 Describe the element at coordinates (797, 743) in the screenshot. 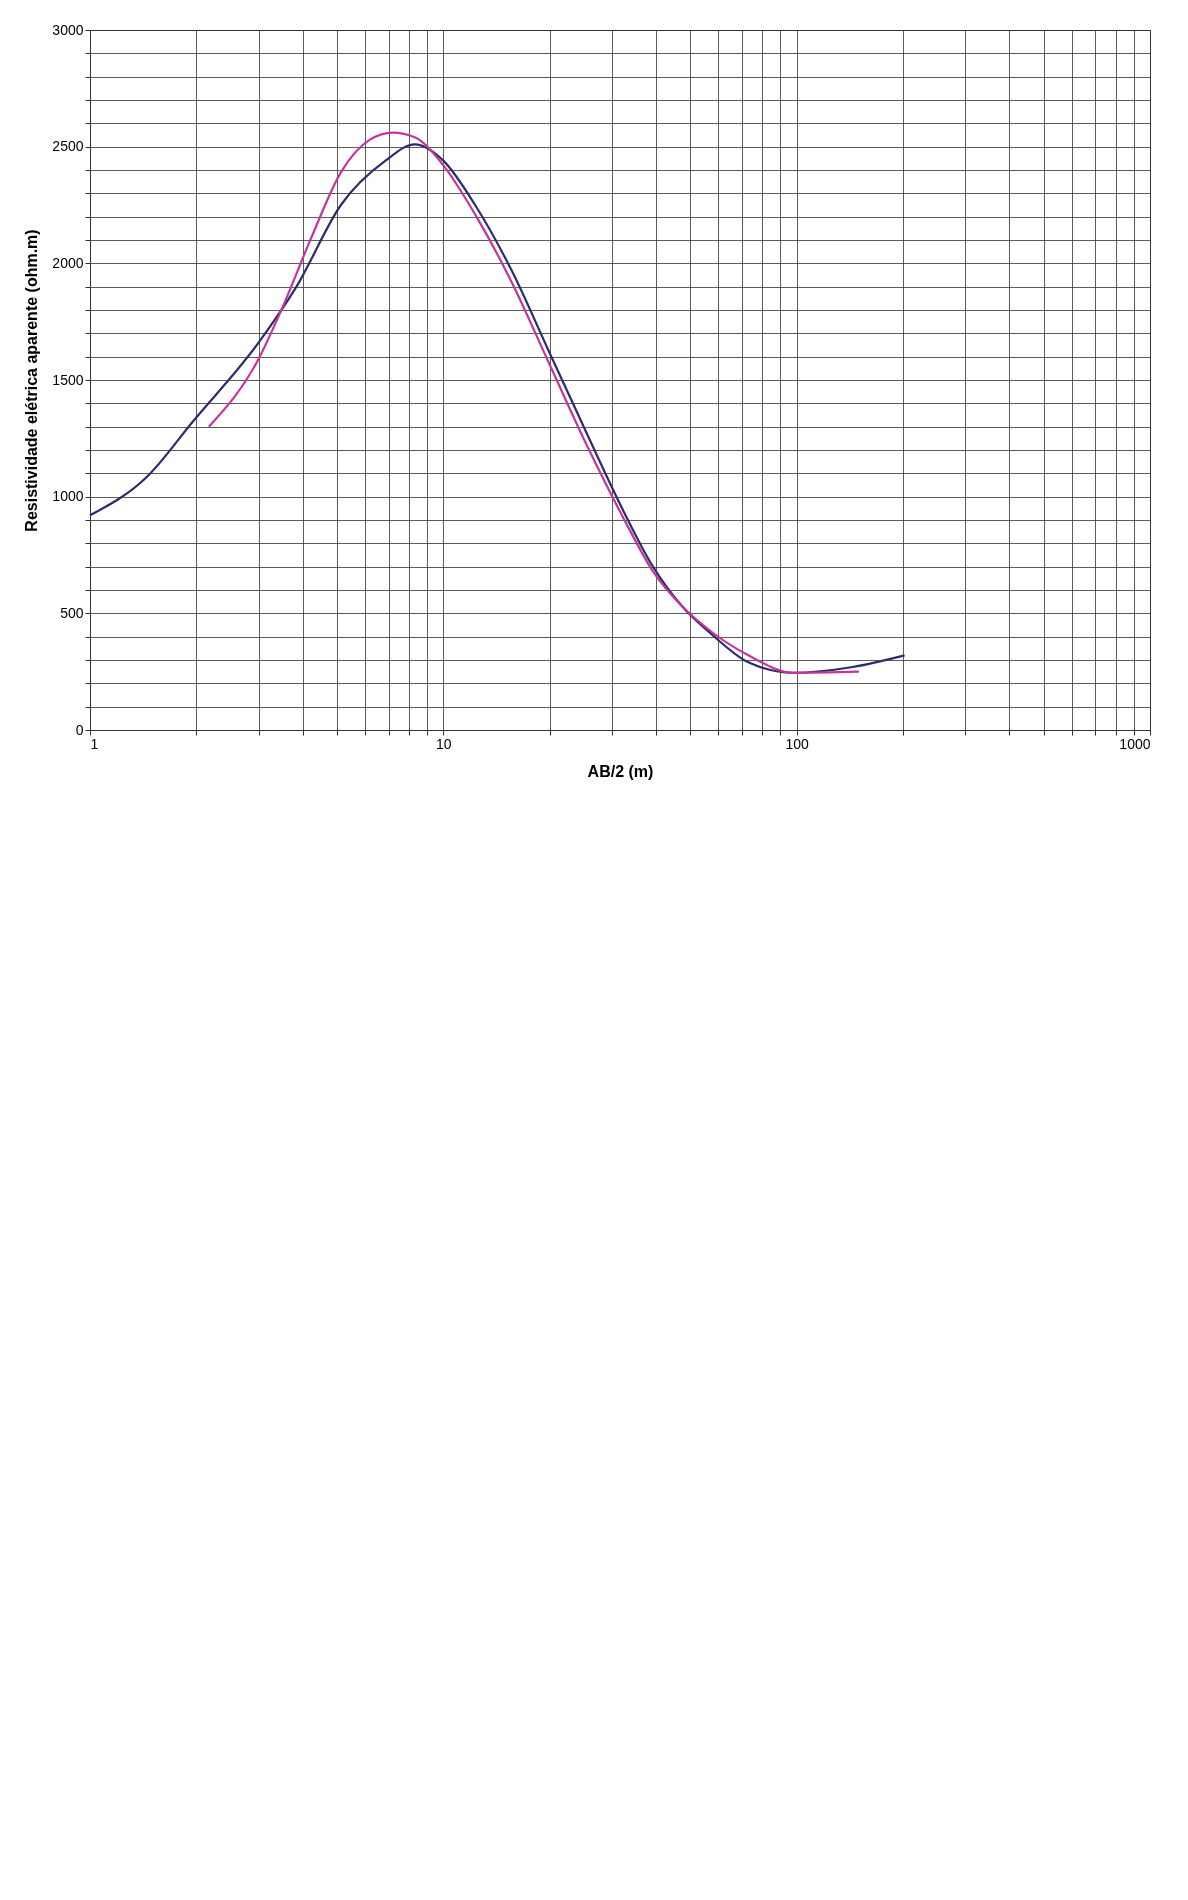

I see `x-tick-label: 100` at that location.